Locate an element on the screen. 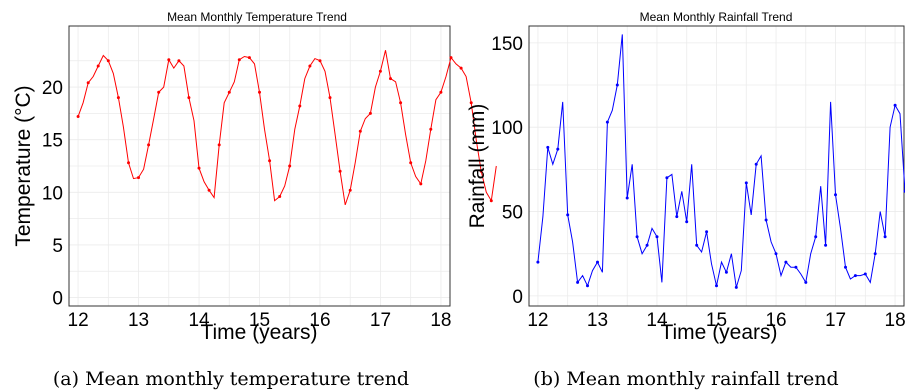 Image resolution: width=905 pixels, height=392 pixels. rainfall-x-tick-label: 15 is located at coordinates (716, 320).